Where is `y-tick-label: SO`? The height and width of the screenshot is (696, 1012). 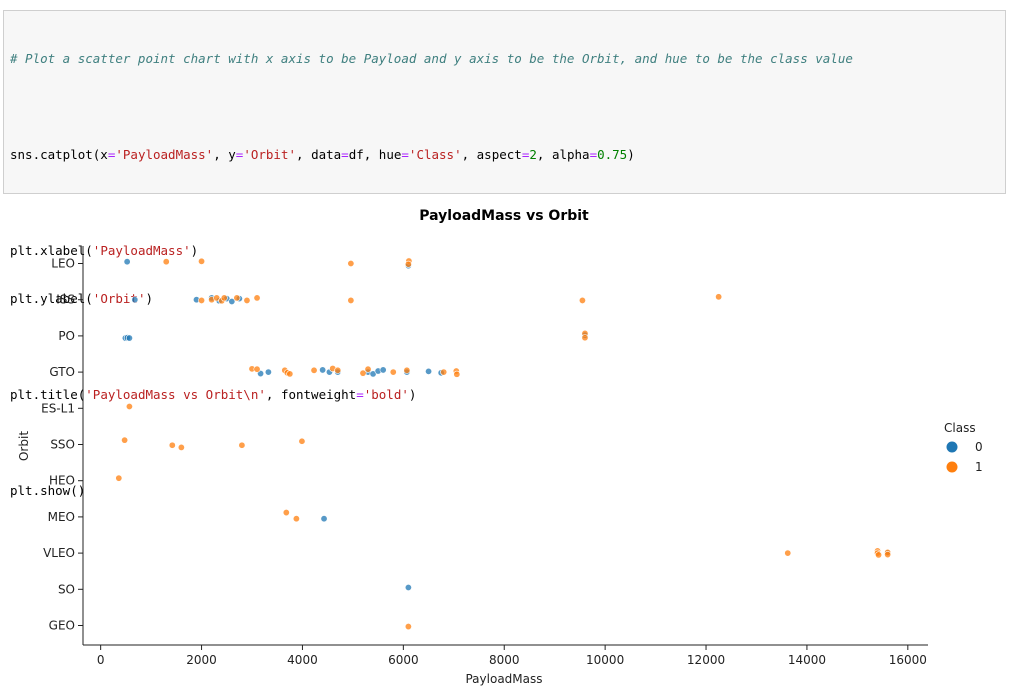
y-tick-label: SO is located at coordinates (66, 589).